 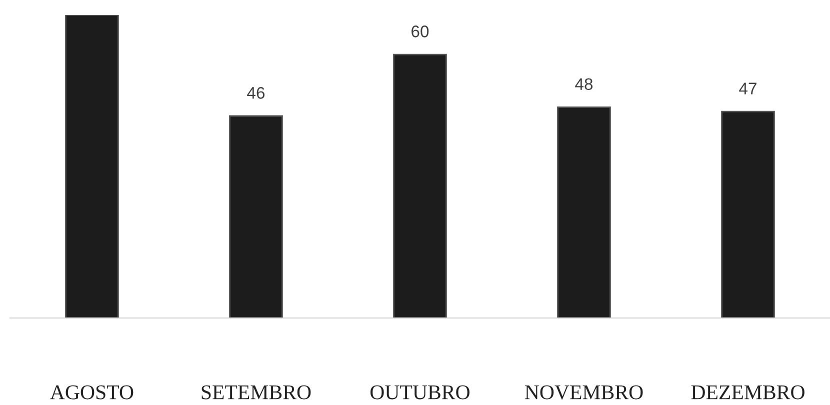 What do you see at coordinates (256, 392) in the screenshot?
I see `x-tick-label: SETEMBRO` at bounding box center [256, 392].